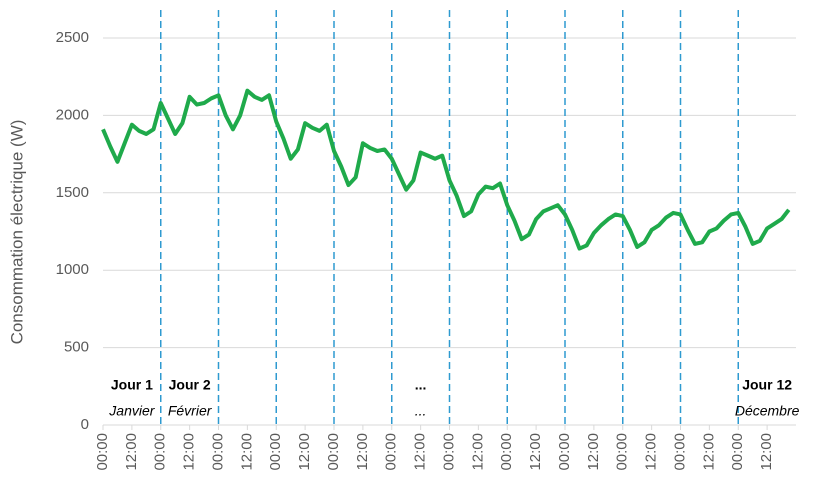 The image size is (821, 482). Describe the element at coordinates (72, 114) in the screenshot. I see `y-tick-label: 2000` at that location.